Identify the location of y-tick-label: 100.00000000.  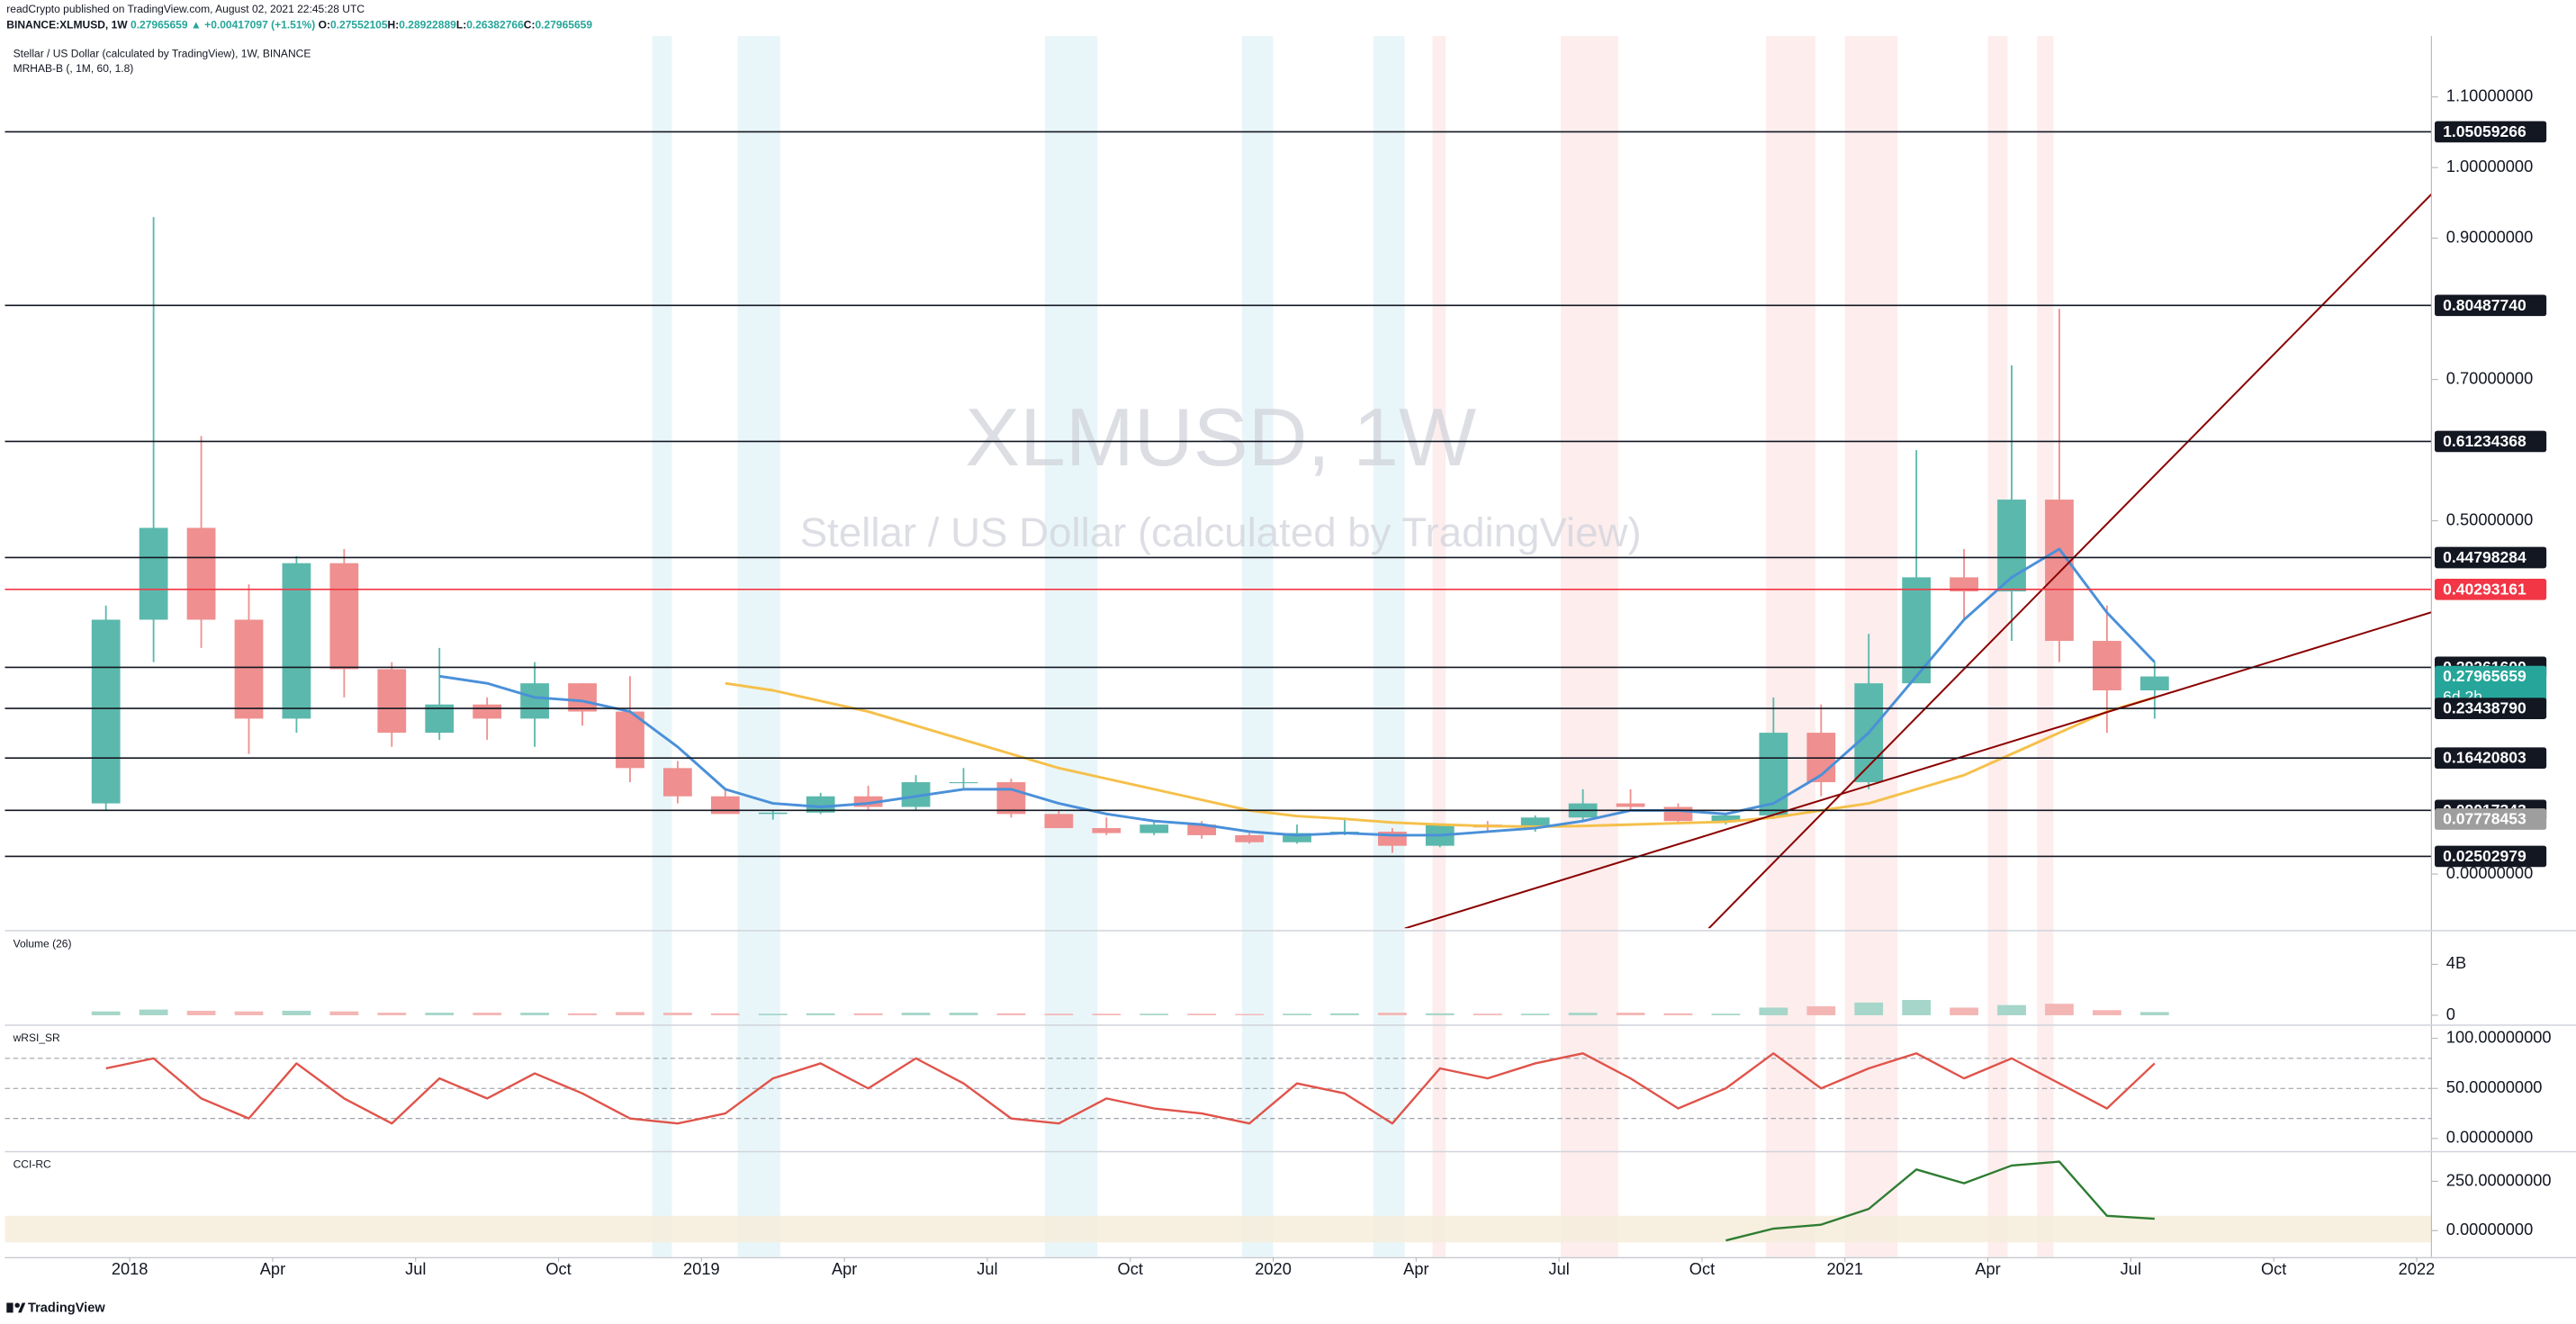
(2499, 1036).